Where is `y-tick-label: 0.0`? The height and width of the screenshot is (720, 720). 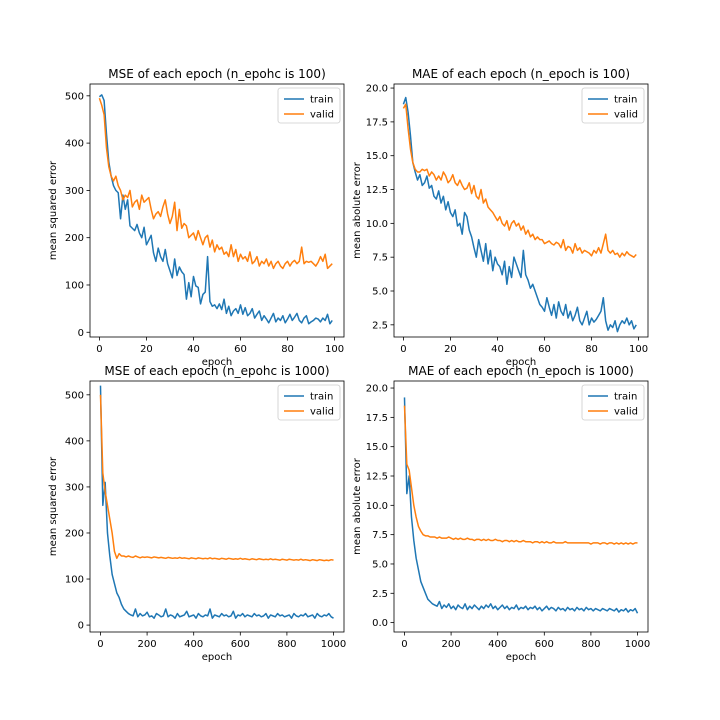 y-tick-label: 0.0 is located at coordinates (380, 623).